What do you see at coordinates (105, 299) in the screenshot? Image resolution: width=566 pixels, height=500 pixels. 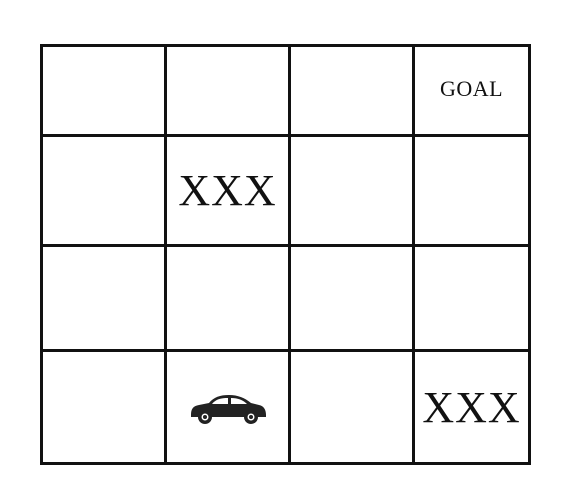 I see `cell-r3-c1` at bounding box center [105, 299].